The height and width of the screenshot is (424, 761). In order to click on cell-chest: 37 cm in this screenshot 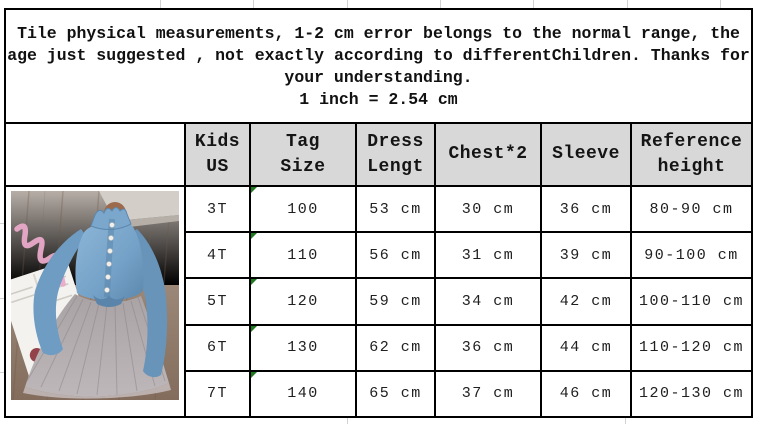, I will do `click(487, 392)`.